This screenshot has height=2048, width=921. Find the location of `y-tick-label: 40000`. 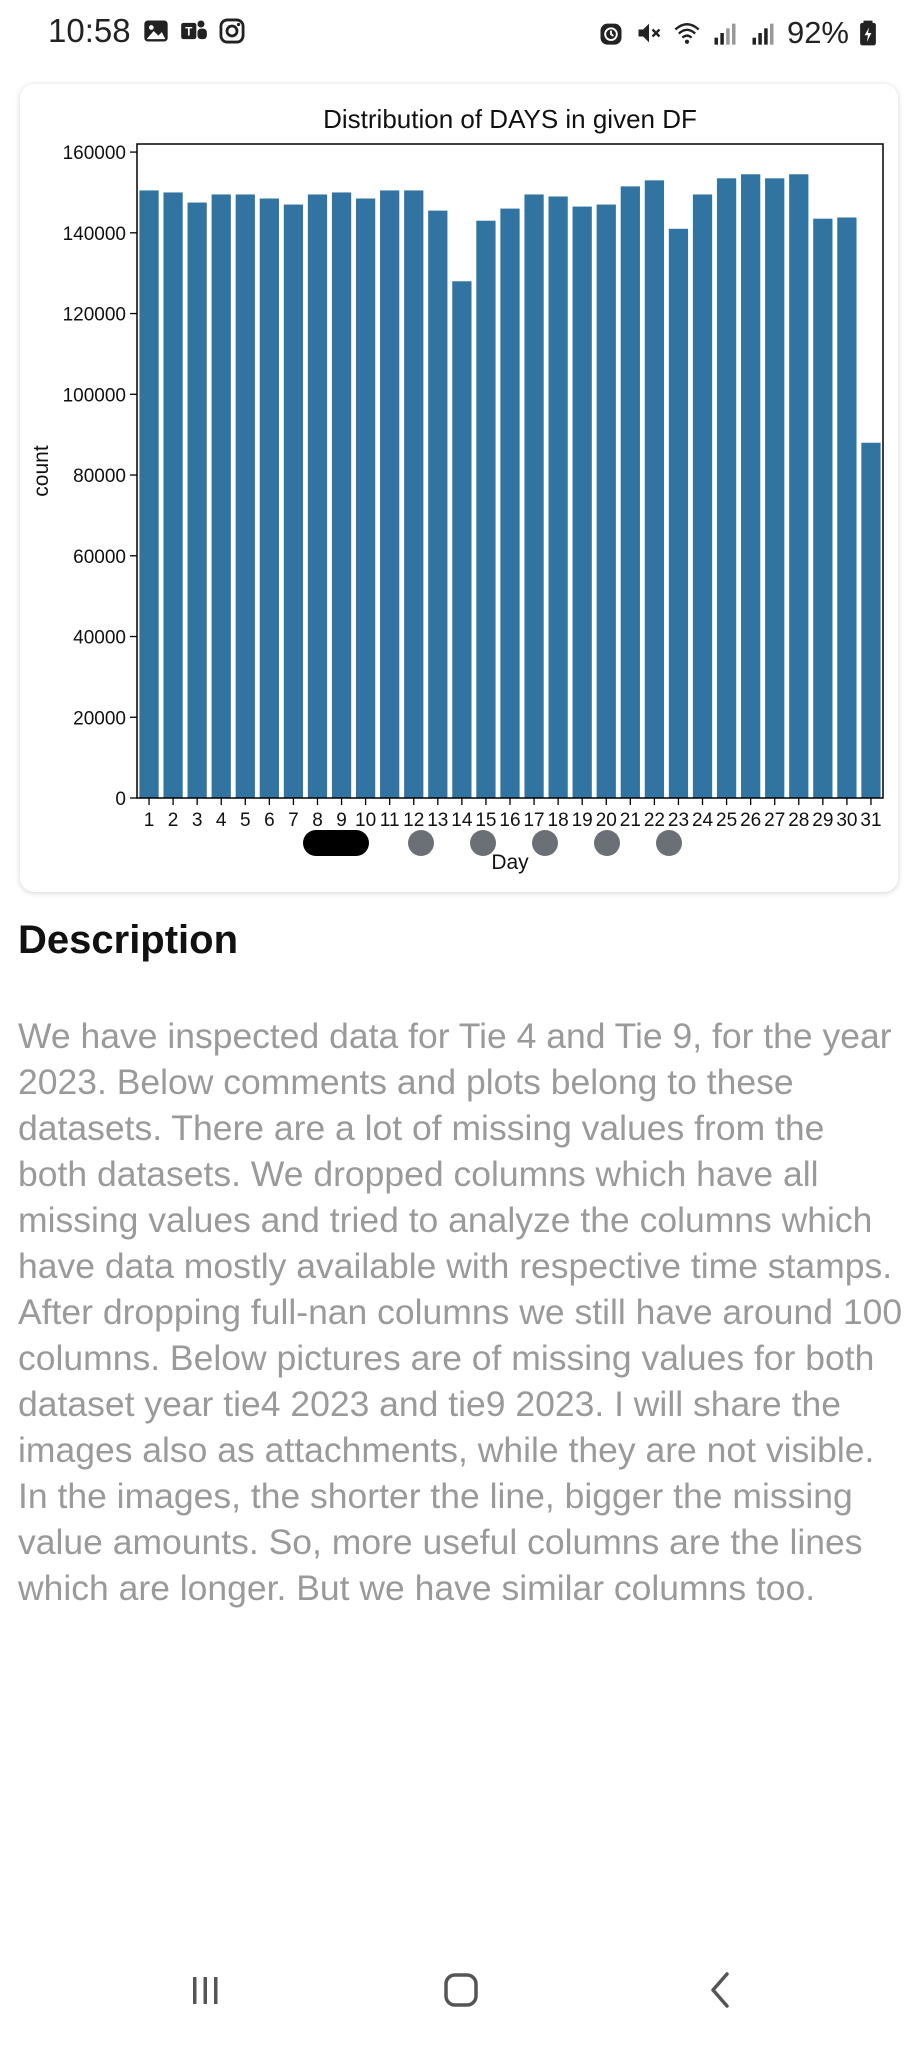

y-tick-label: 40000 is located at coordinates (99, 638).